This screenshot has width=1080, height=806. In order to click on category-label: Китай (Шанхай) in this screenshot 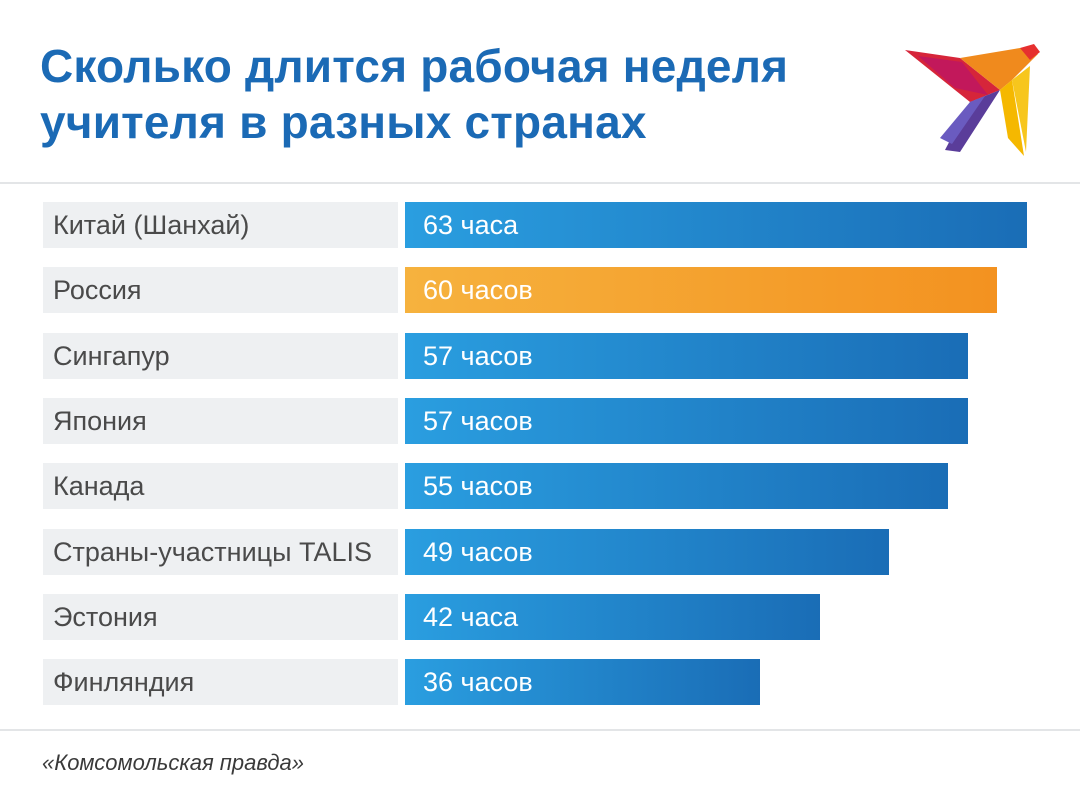, I will do `click(151, 225)`.